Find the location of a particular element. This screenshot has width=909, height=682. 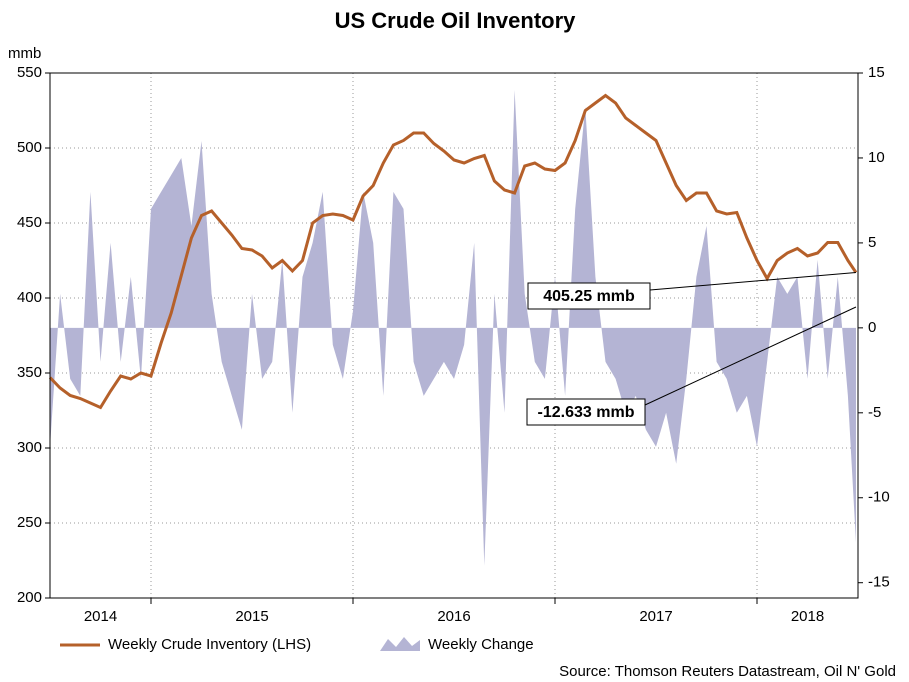

y-tick-label: 200 is located at coordinates (29, 597).